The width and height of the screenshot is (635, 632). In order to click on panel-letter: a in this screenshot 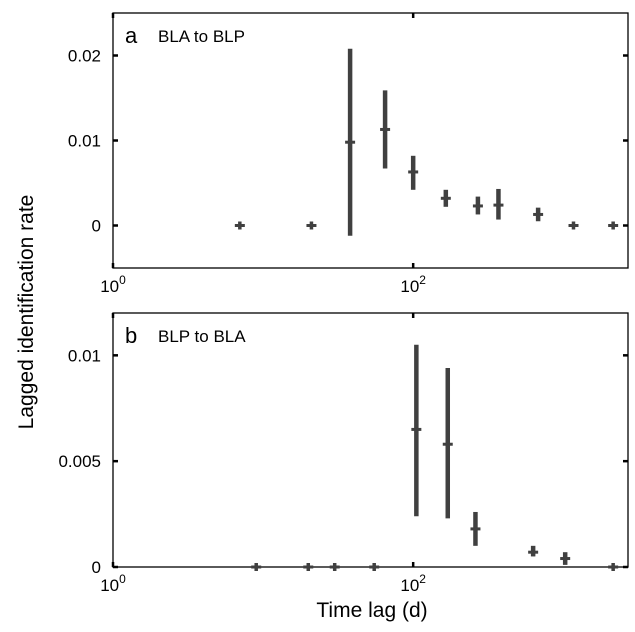, I will do `click(131, 35)`.